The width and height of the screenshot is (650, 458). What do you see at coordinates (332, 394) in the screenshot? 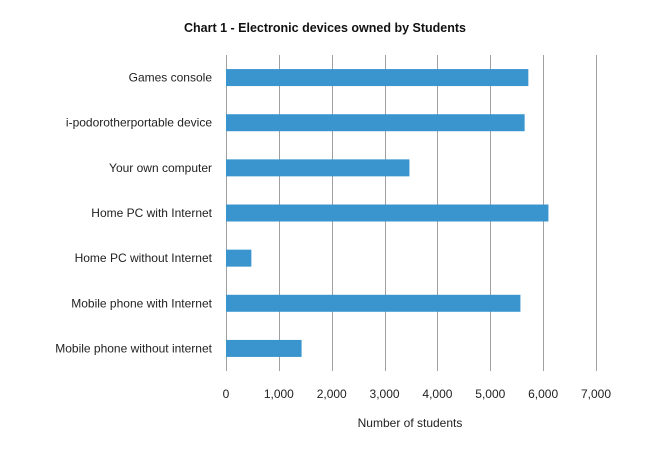
I see `x-tick-label-2000: 2,000` at bounding box center [332, 394].